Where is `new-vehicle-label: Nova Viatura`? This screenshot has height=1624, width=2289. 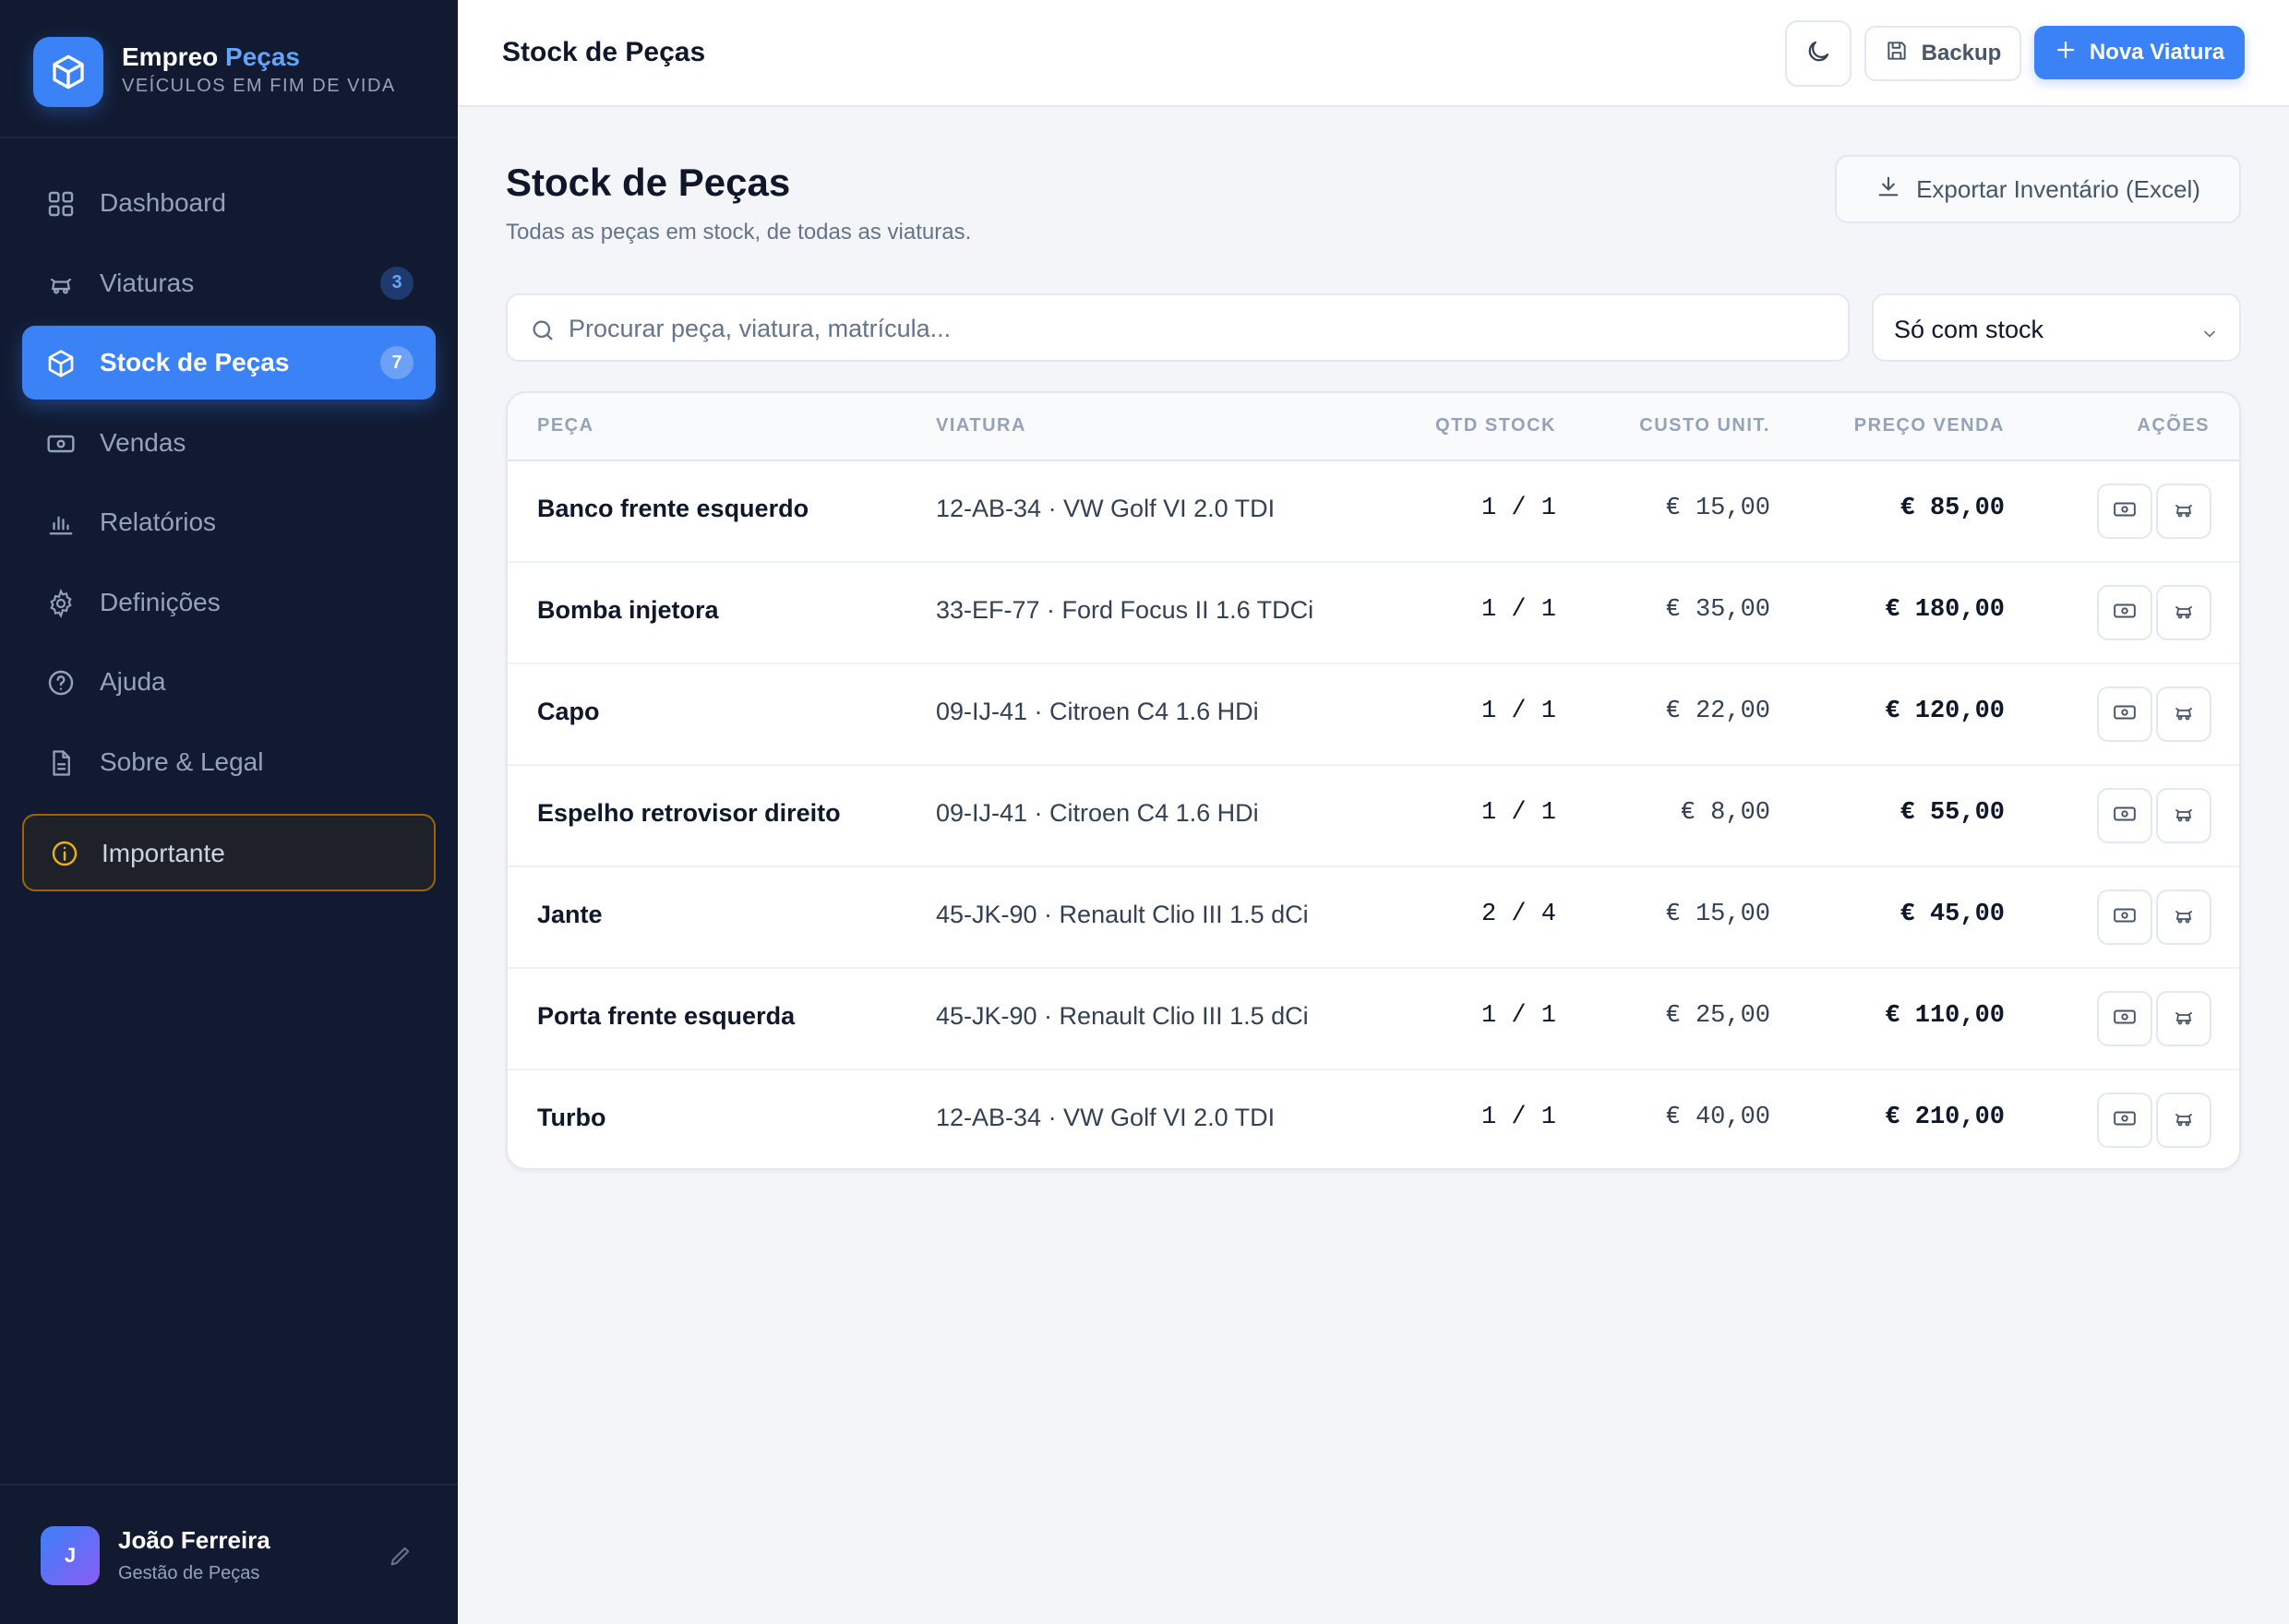
new-vehicle-label: Nova Viatura is located at coordinates (2157, 52).